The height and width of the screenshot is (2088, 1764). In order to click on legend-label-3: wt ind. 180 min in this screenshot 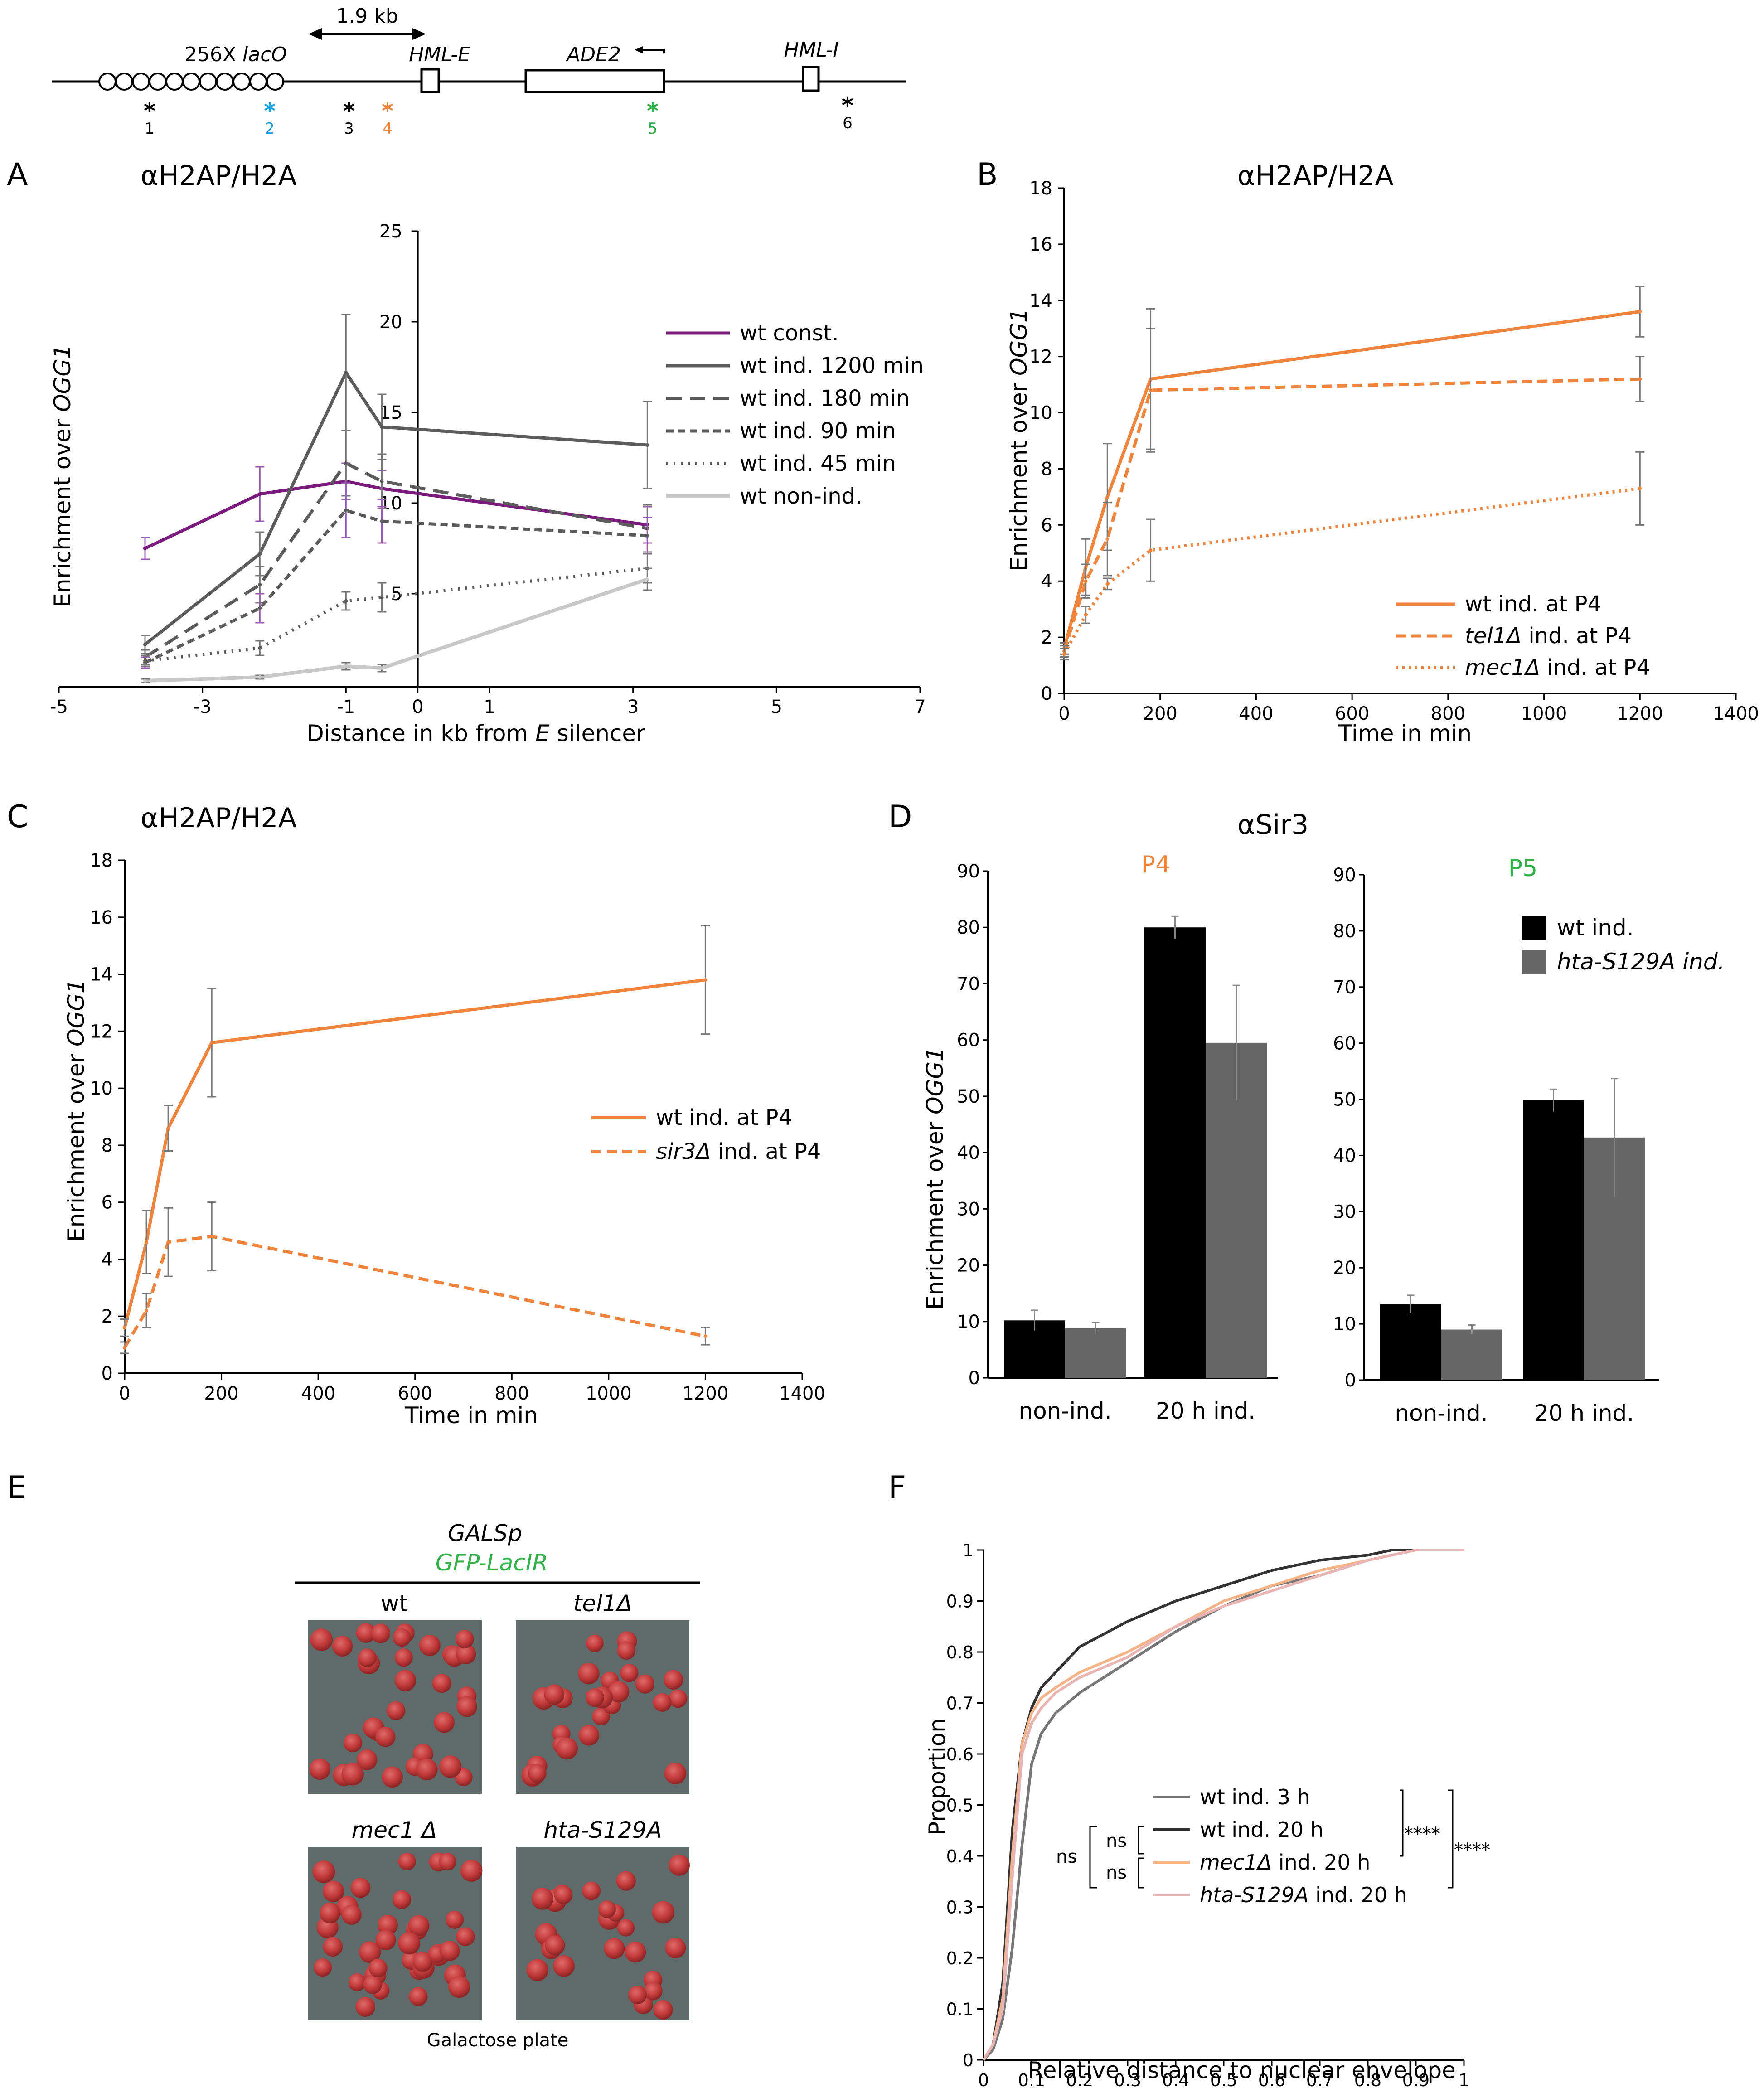, I will do `click(825, 398)`.